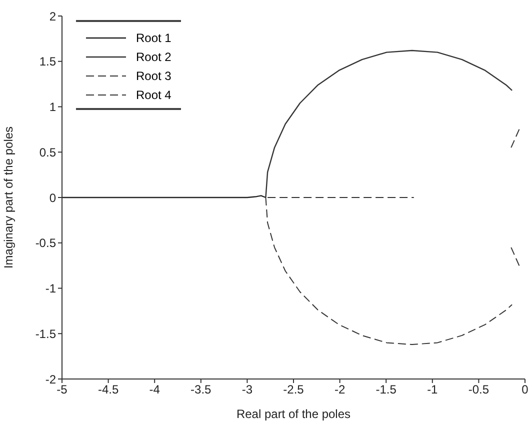  What do you see at coordinates (293, 414) in the screenshot?
I see `x-axis-title: Real part of the poles` at bounding box center [293, 414].